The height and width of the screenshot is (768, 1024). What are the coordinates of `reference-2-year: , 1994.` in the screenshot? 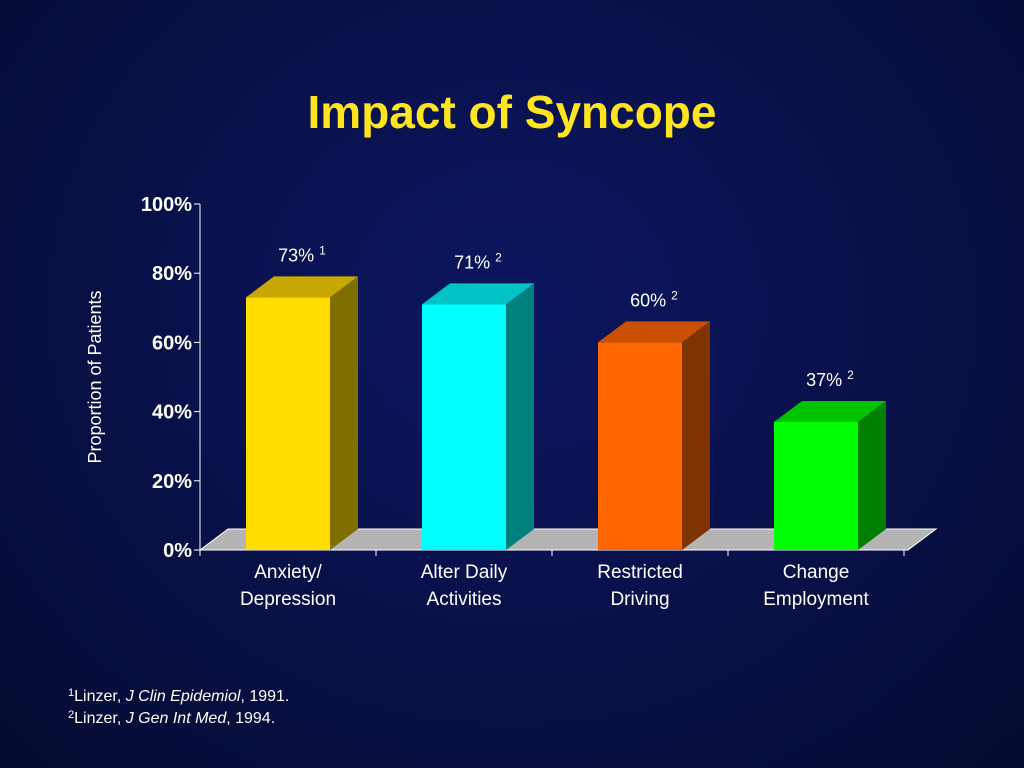 It's located at (251, 718).